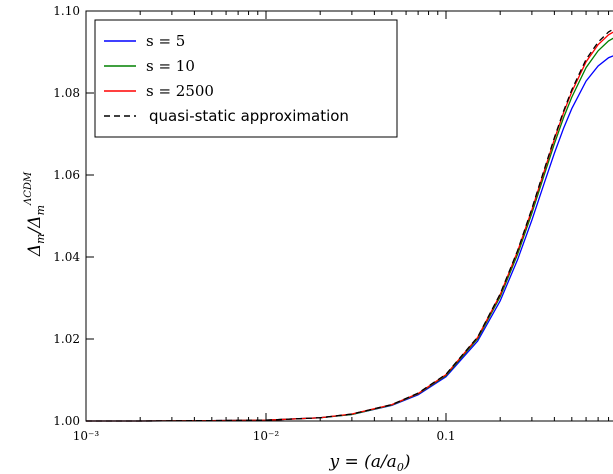 Image resolution: width=613 pixels, height=474 pixels. What do you see at coordinates (66, 421) in the screenshot?
I see `y-tick-label: 1.00` at bounding box center [66, 421].